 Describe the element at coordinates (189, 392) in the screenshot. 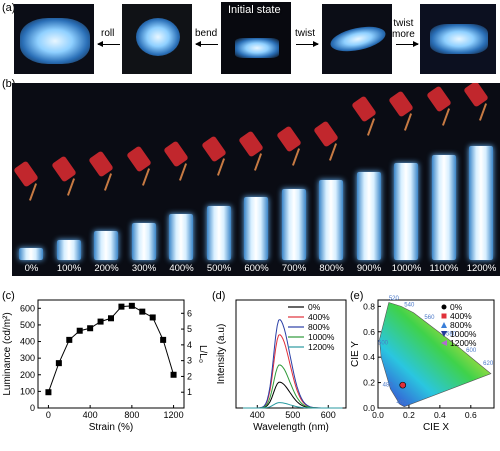

I see `y2-tick-label: 1` at that location.